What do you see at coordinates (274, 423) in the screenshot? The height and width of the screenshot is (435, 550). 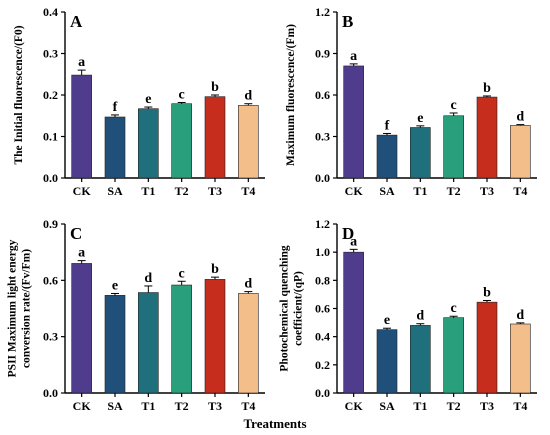 I see `x-axis-title: Treatments` at bounding box center [274, 423].